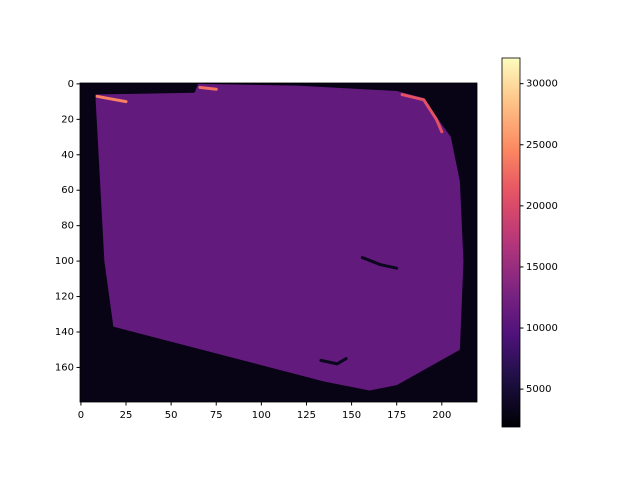  I want to click on x-tick-label: 50, so click(171, 415).